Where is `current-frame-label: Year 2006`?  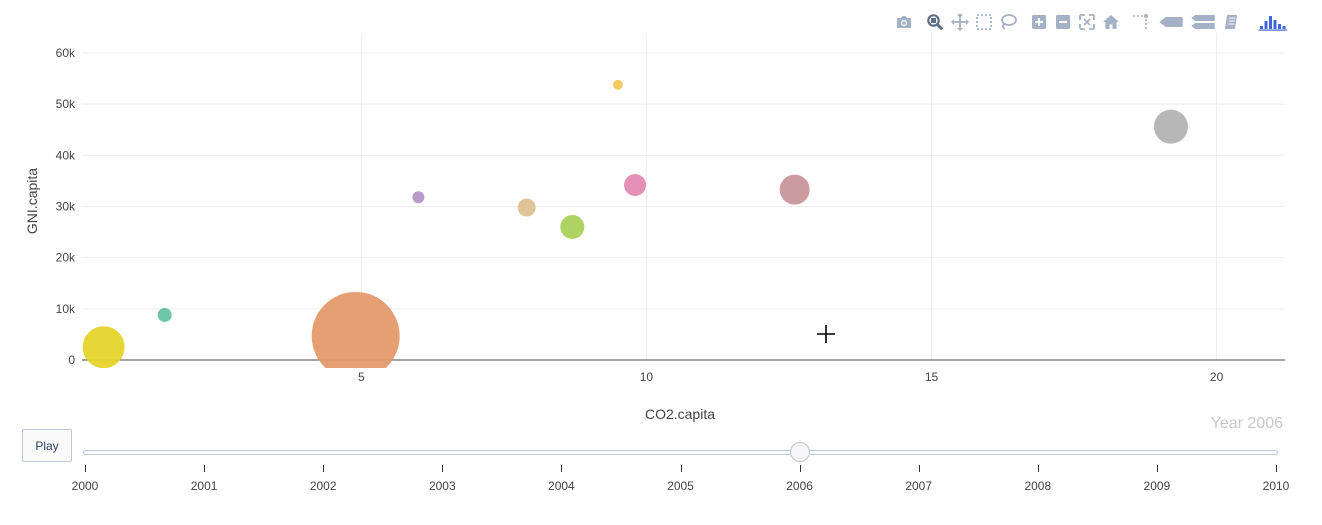
current-frame-label: Year 2006 is located at coordinates (1247, 423).